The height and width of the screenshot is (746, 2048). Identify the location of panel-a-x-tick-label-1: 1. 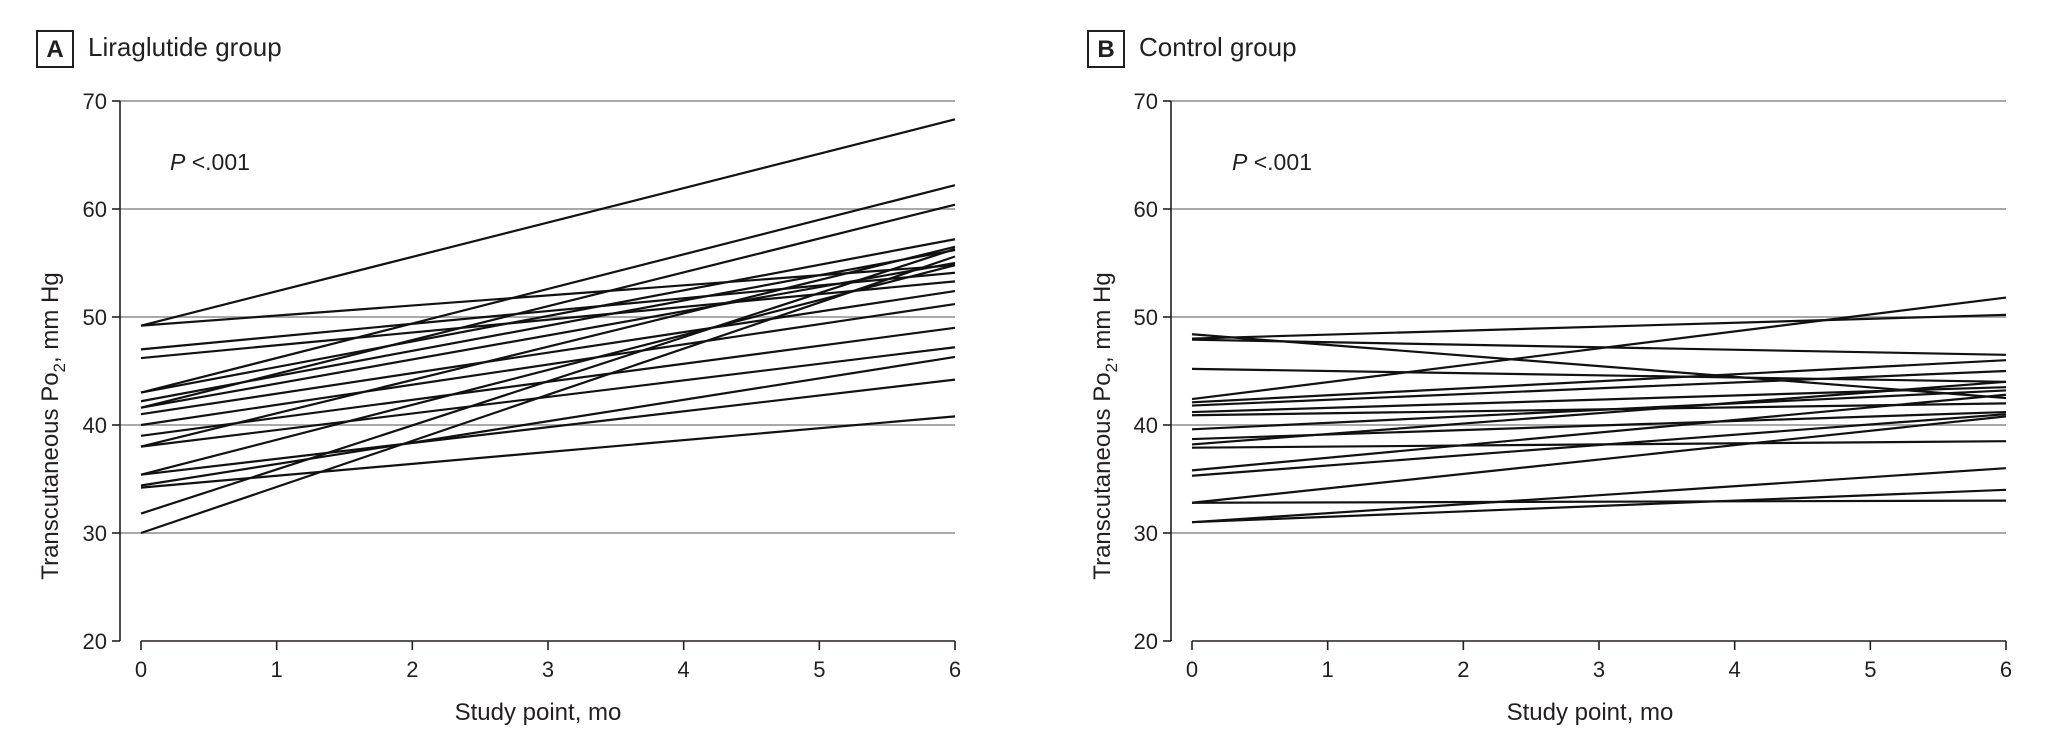
(277, 669).